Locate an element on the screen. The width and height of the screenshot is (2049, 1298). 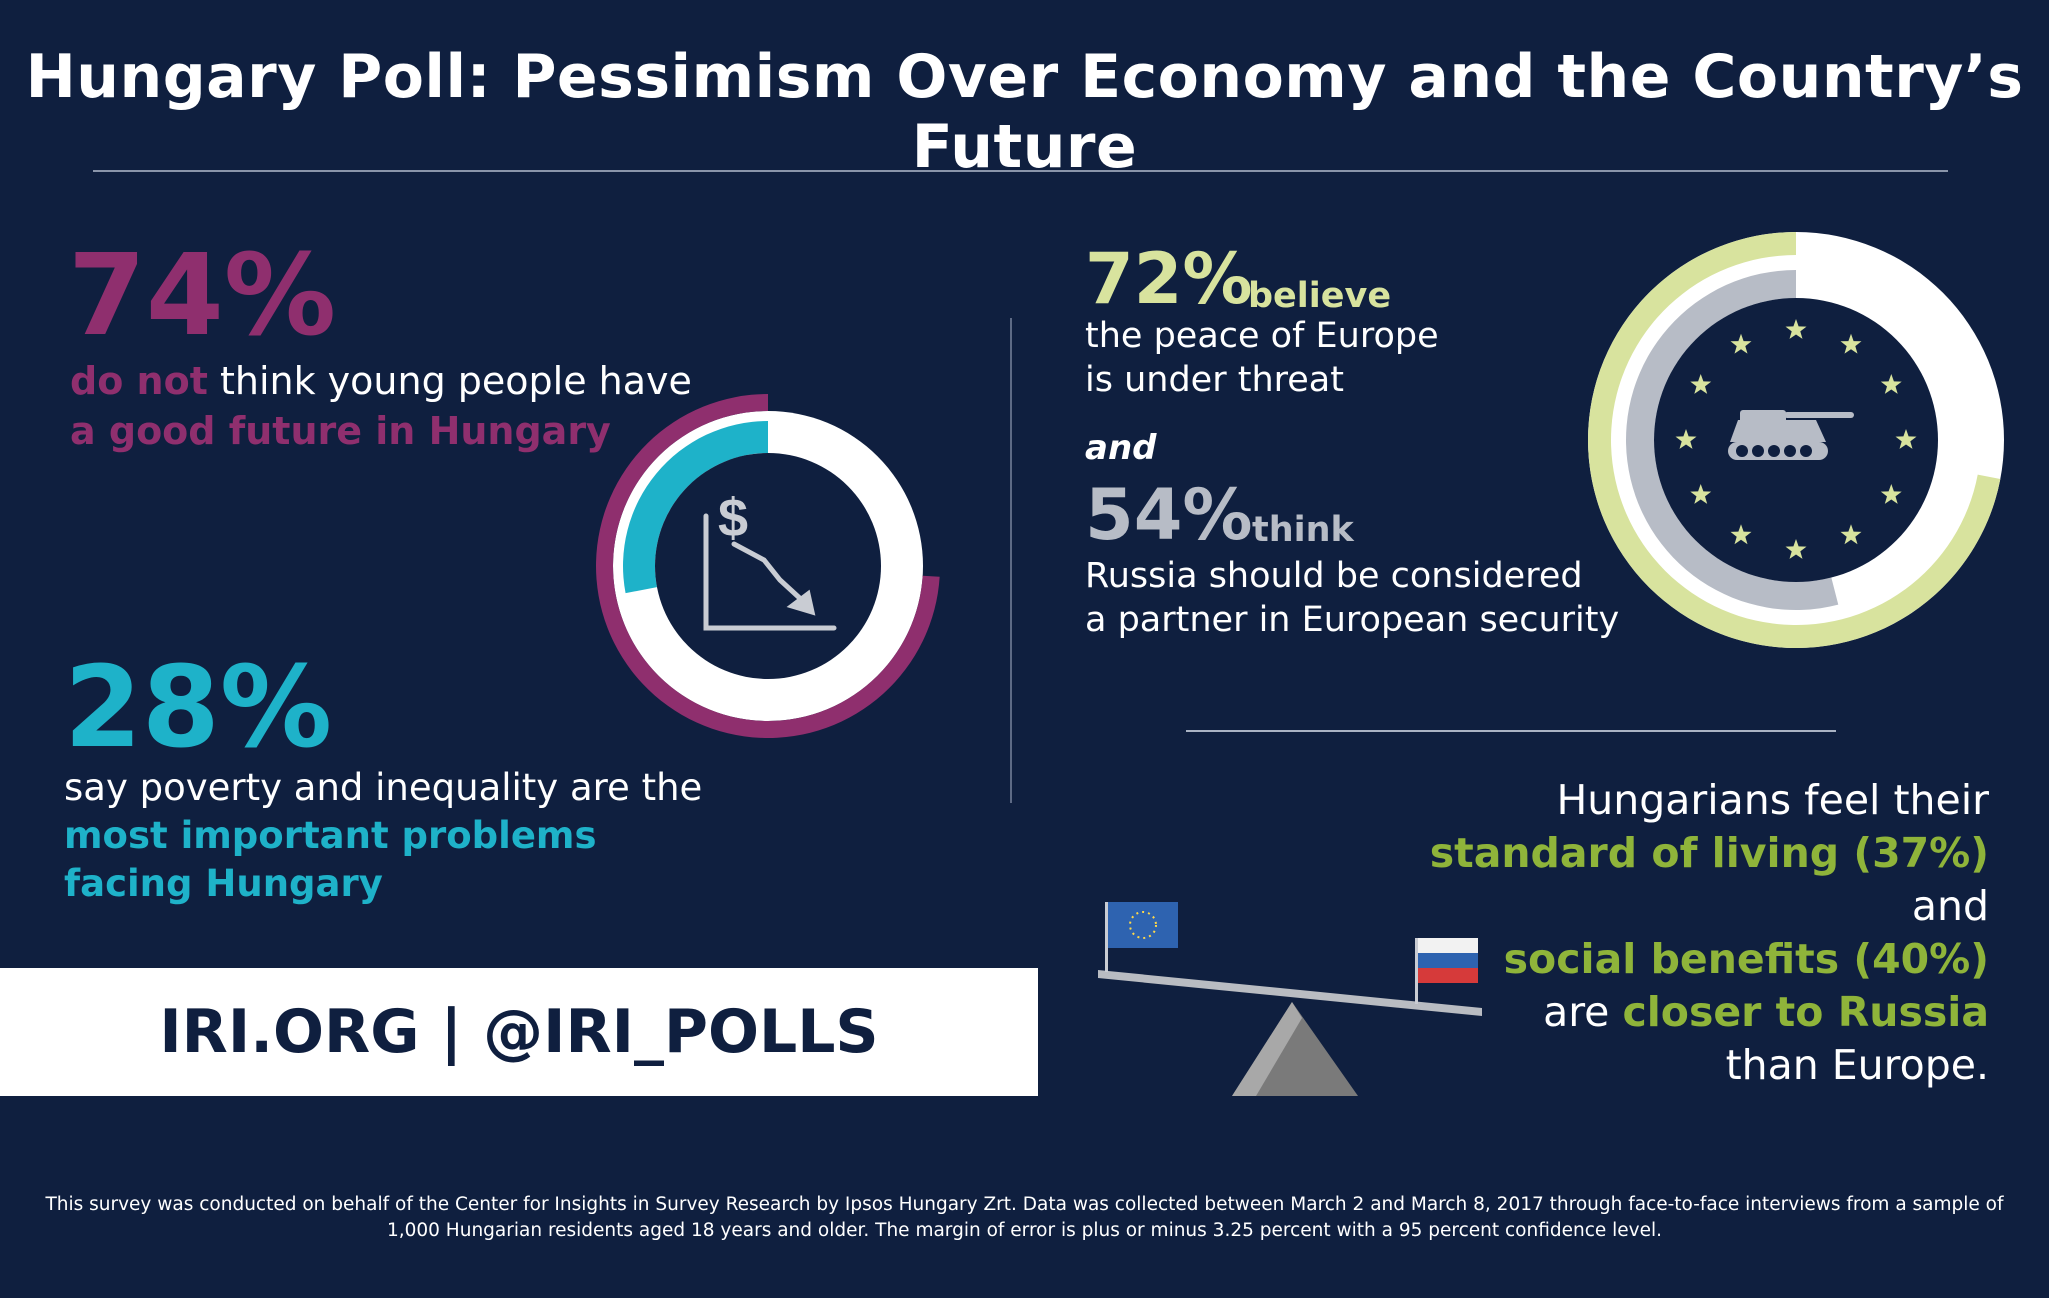
stat-54-verb: think is located at coordinates (1303, 530).